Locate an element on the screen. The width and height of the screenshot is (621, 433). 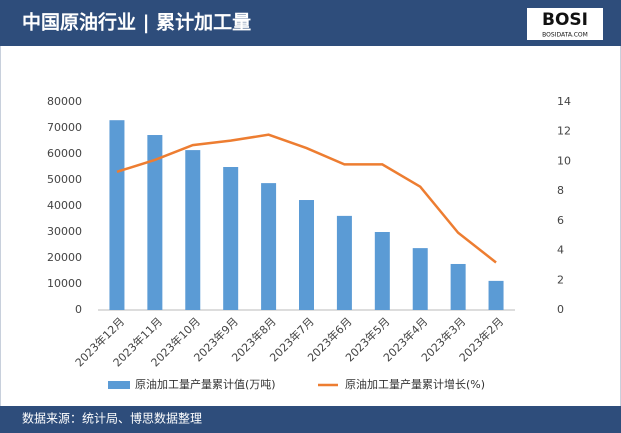
y2-tick-label: 0 is located at coordinates (560, 309).